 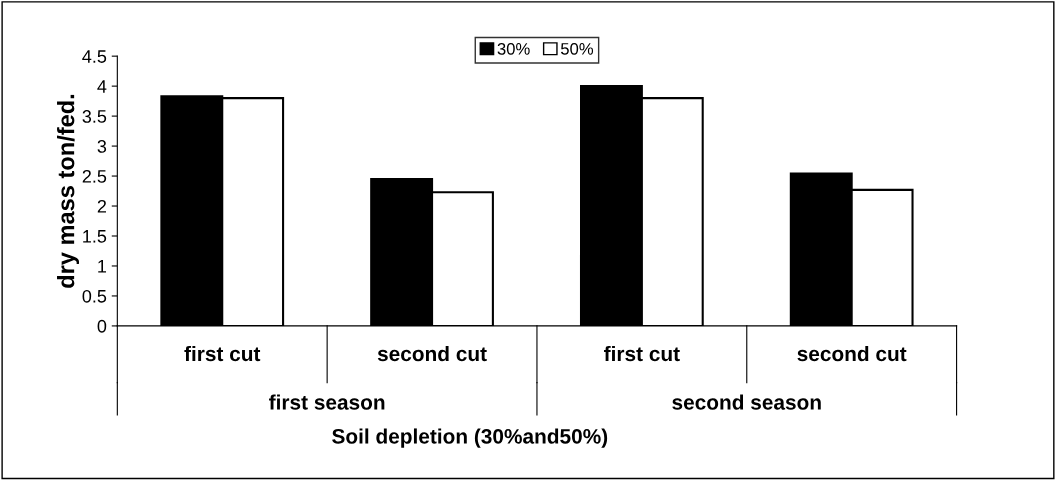 What do you see at coordinates (101, 206) in the screenshot?
I see `y-tick-label: 2` at bounding box center [101, 206].